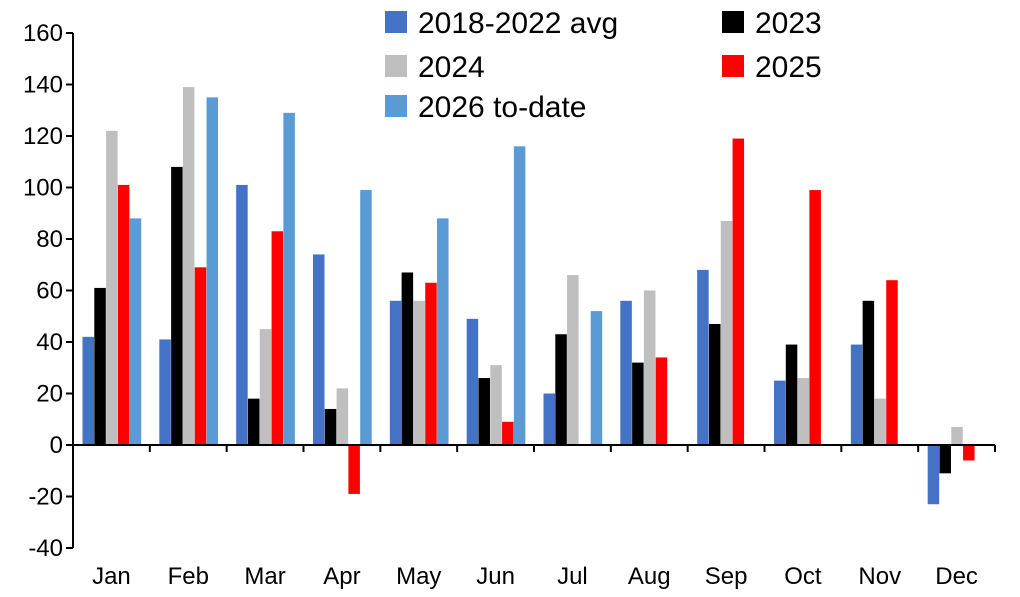 Image resolution: width=1020 pixels, height=597 pixels. What do you see at coordinates (418, 576) in the screenshot?
I see `x-tick-label: May` at bounding box center [418, 576].